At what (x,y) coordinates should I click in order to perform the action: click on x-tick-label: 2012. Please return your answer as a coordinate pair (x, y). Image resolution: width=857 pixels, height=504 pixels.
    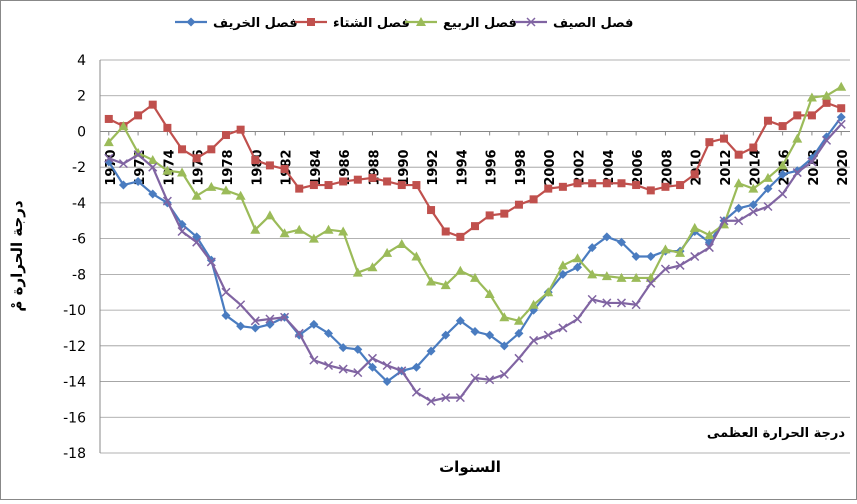
    Looking at the image, I should click on (726, 167).